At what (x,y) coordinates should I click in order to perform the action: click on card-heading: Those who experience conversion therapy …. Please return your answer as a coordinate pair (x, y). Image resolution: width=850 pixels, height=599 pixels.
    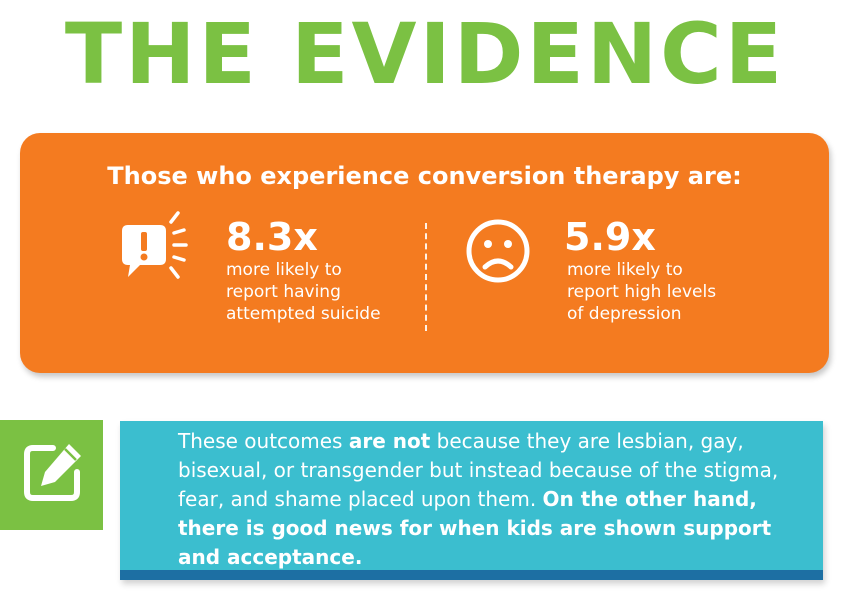
    Looking at the image, I should click on (424, 176).